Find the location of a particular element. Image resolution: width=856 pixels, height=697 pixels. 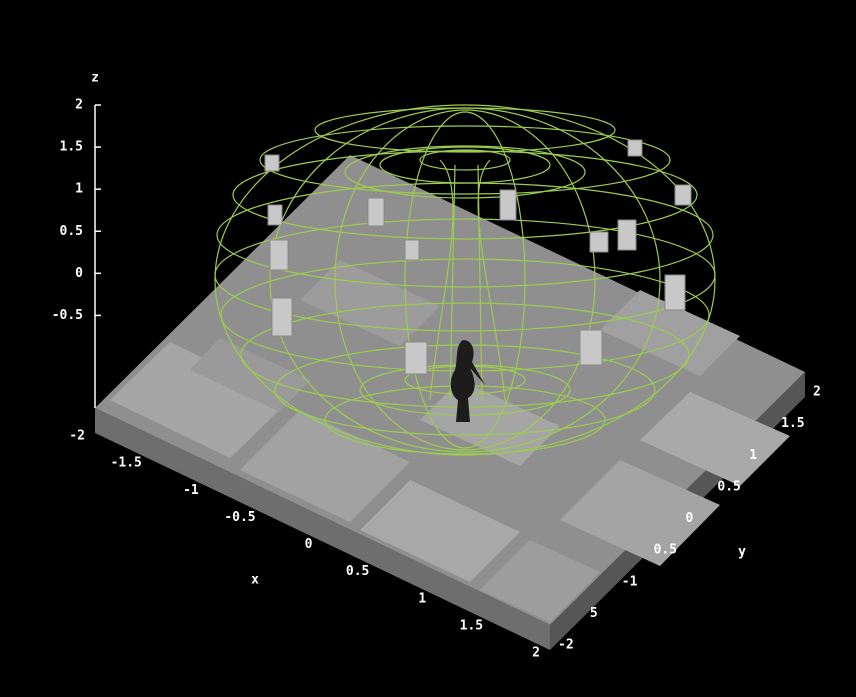

x-tick-label: -1.5 is located at coordinates (126, 463).